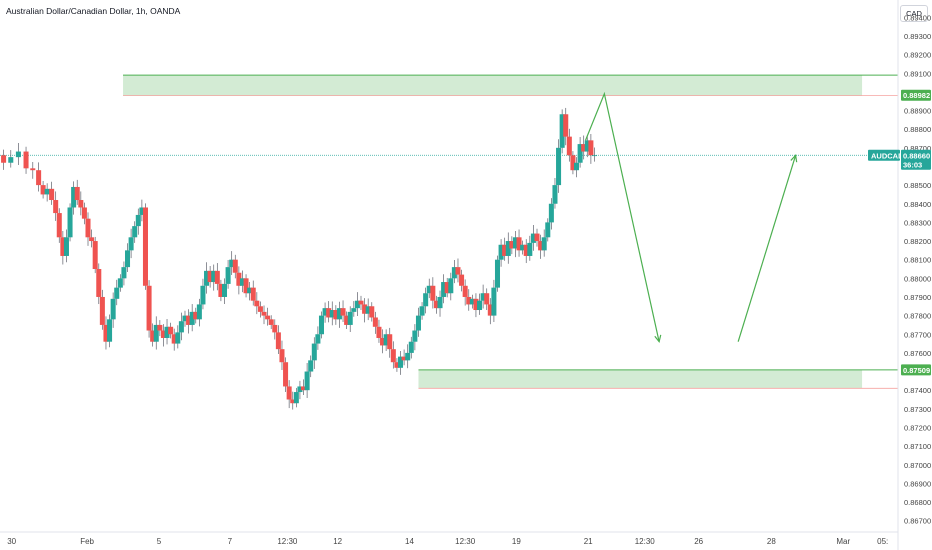  Describe the element at coordinates (337, 541) in the screenshot. I see `x-tick-label: 12` at that location.